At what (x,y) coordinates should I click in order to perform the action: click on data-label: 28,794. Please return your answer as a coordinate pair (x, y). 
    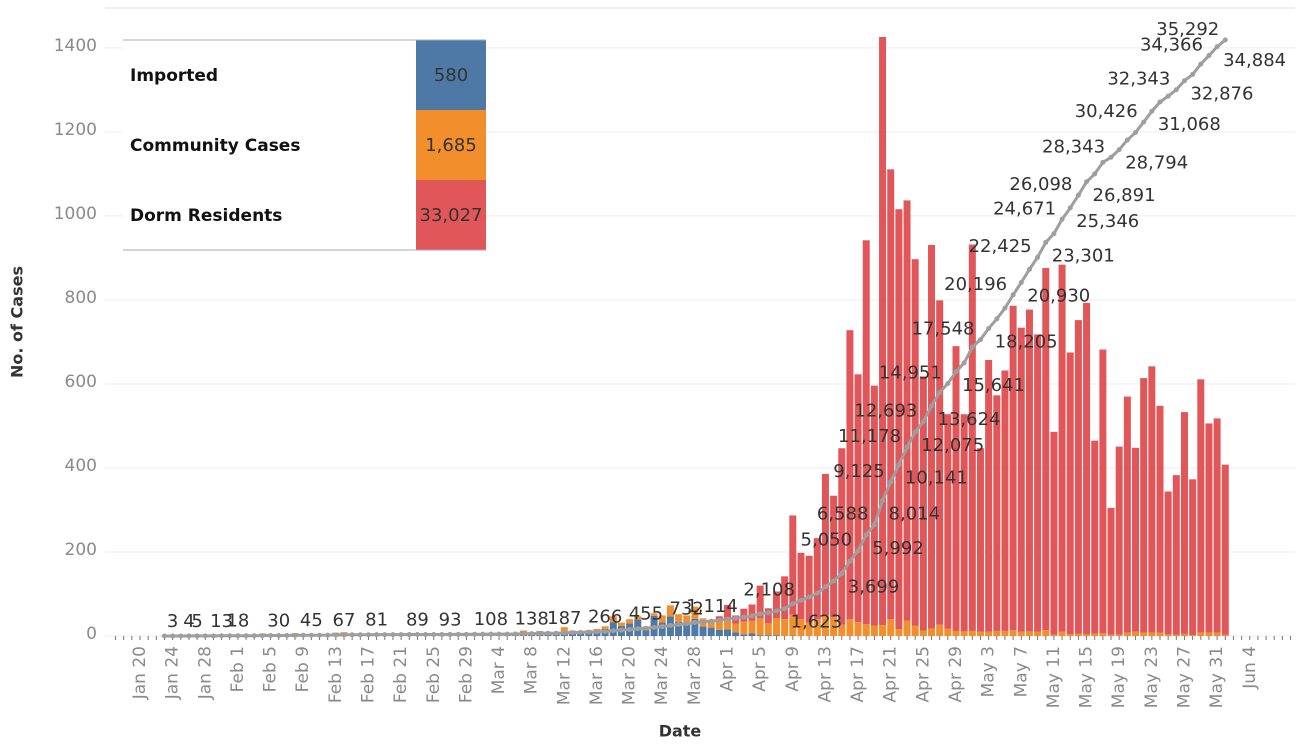
    Looking at the image, I should click on (1156, 163).